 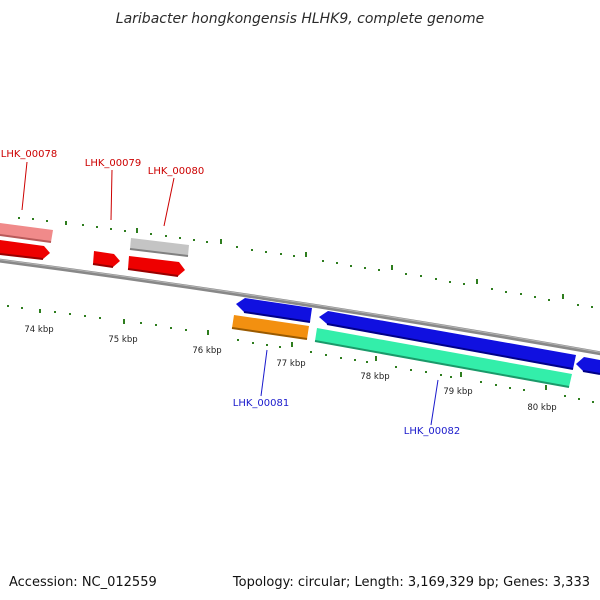 I want to click on scale-label-77kbp: 77 kbp, so click(x=290, y=364).